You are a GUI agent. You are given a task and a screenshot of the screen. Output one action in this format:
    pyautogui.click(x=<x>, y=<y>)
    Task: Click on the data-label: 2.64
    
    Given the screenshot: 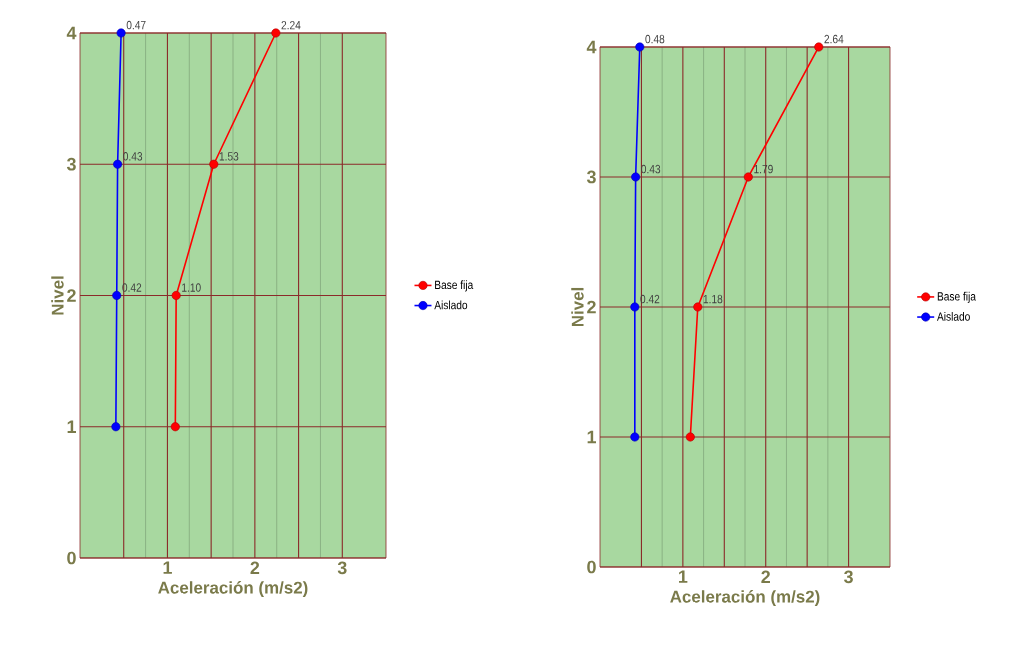 What is the action you would take?
    pyautogui.click(x=834, y=39)
    